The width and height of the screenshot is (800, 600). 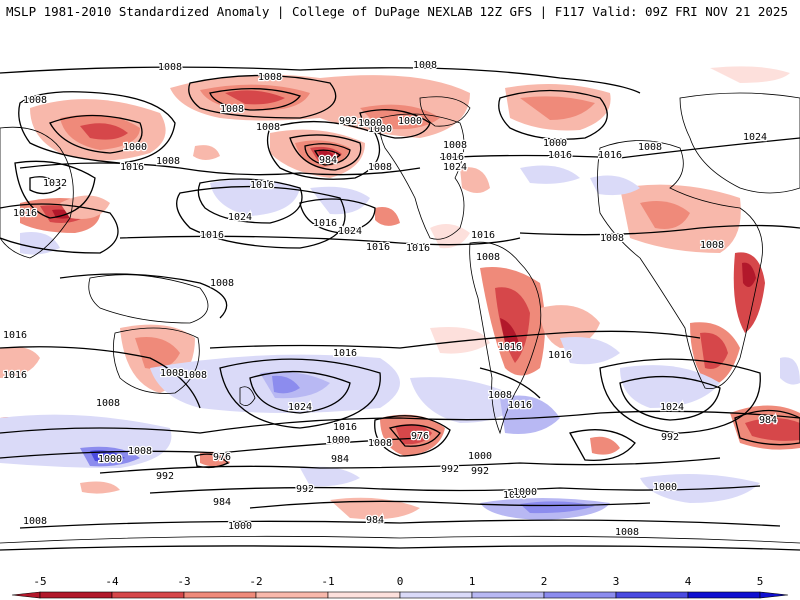 What do you see at coordinates (59, 228) in the screenshot?
I see `isobar-1016-asia` at bounding box center [59, 228].